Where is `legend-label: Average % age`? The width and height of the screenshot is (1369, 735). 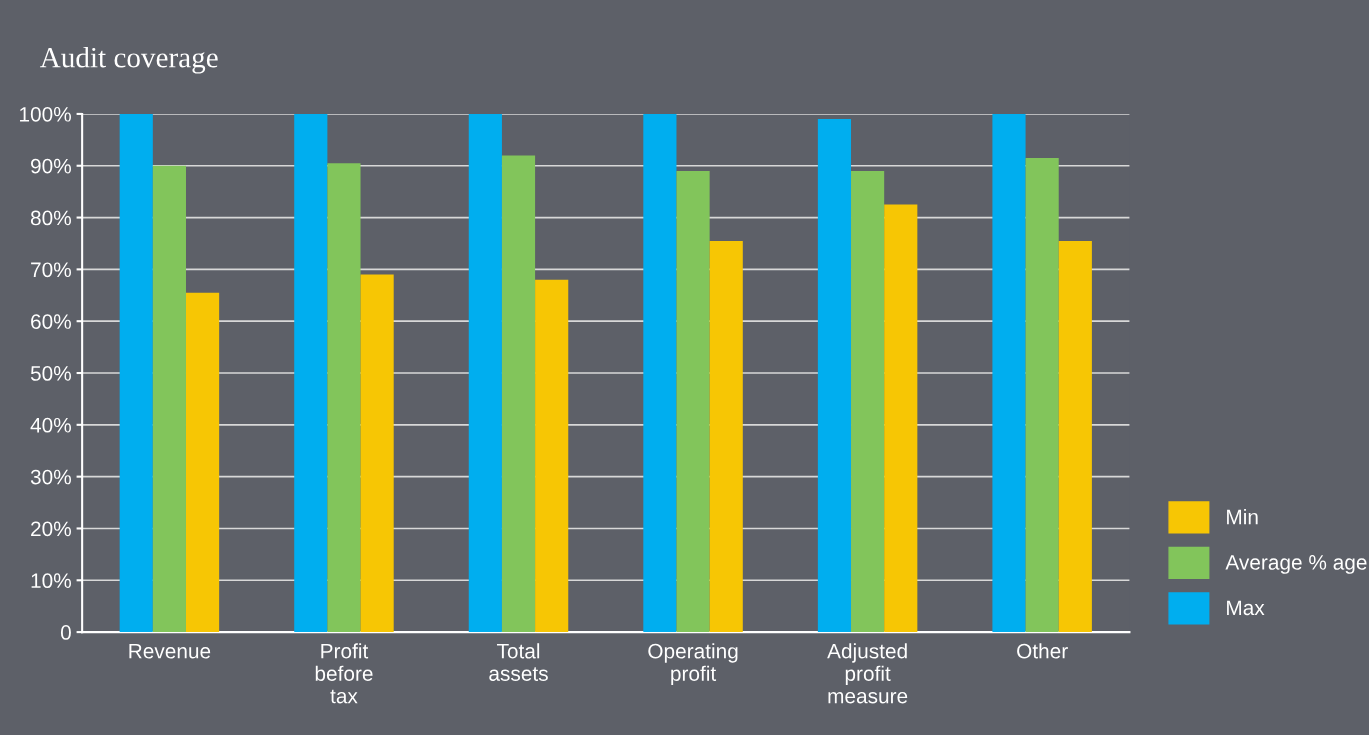 legend-label: Average % age is located at coordinates (1296, 564).